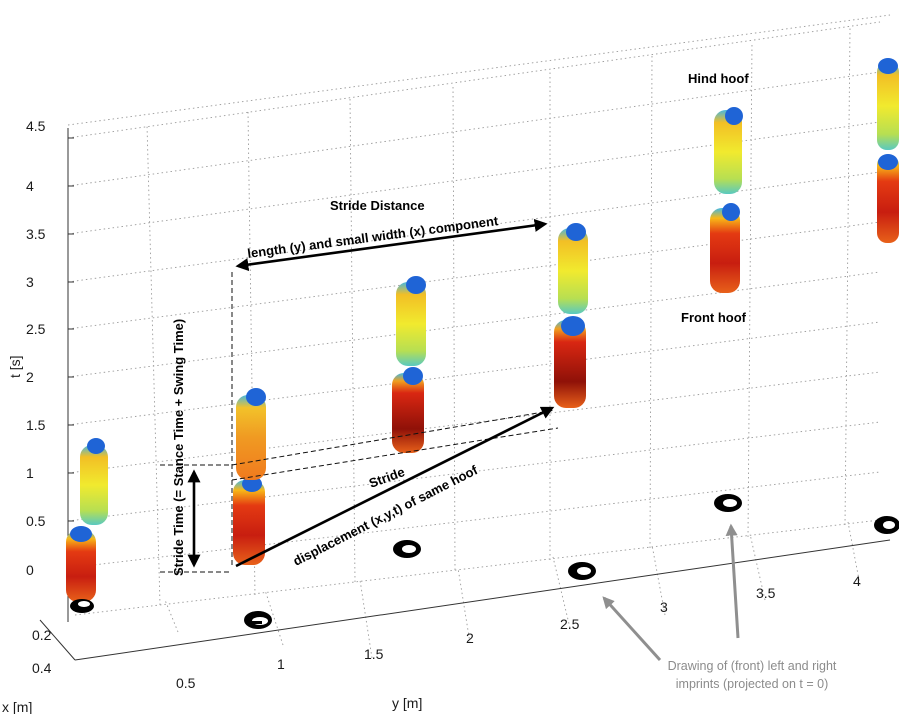 Image resolution: width=899 pixels, height=719 pixels. Describe the element at coordinates (42, 635) in the screenshot. I see `x-tick: 0.2` at that location.